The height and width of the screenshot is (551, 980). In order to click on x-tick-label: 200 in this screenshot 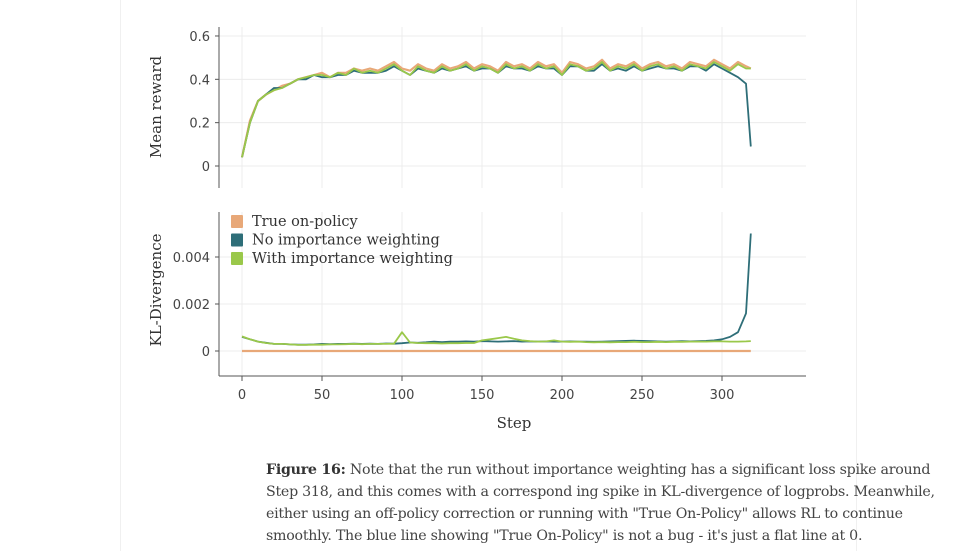, I will do `click(562, 395)`.